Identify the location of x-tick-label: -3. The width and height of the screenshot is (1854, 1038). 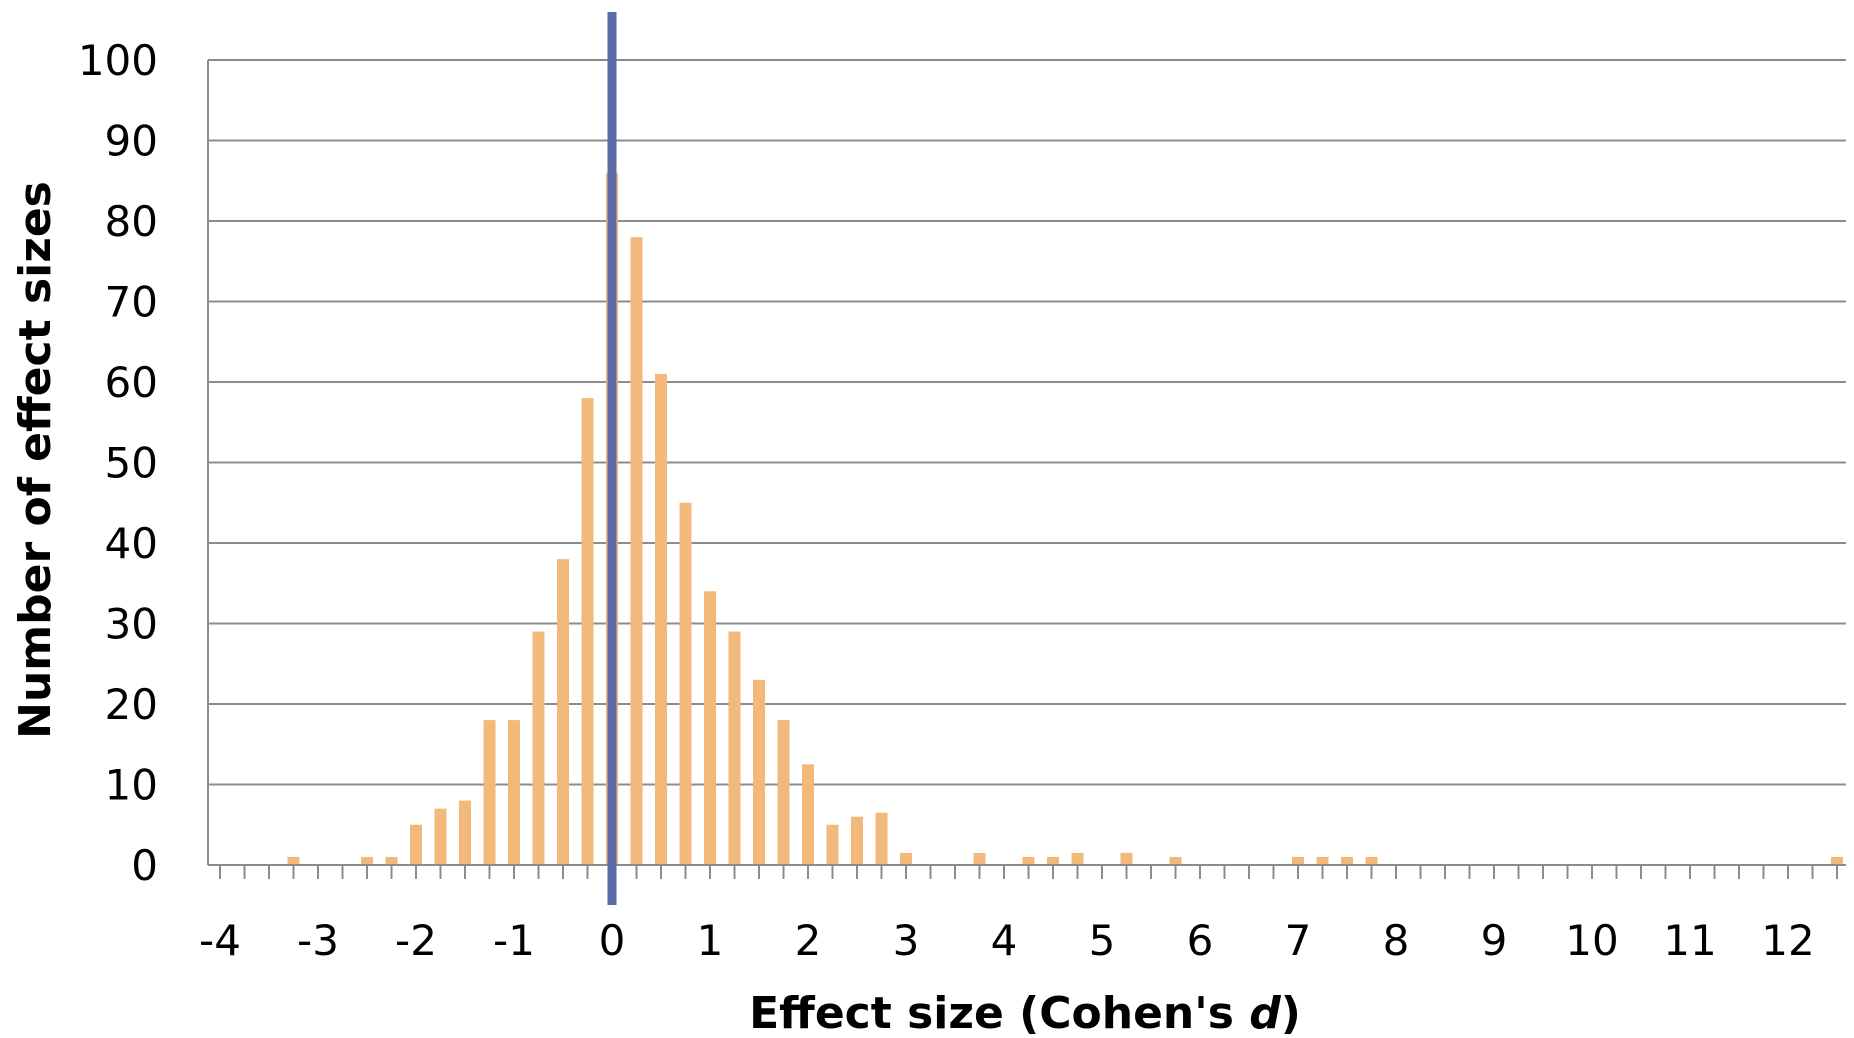
(318, 940).